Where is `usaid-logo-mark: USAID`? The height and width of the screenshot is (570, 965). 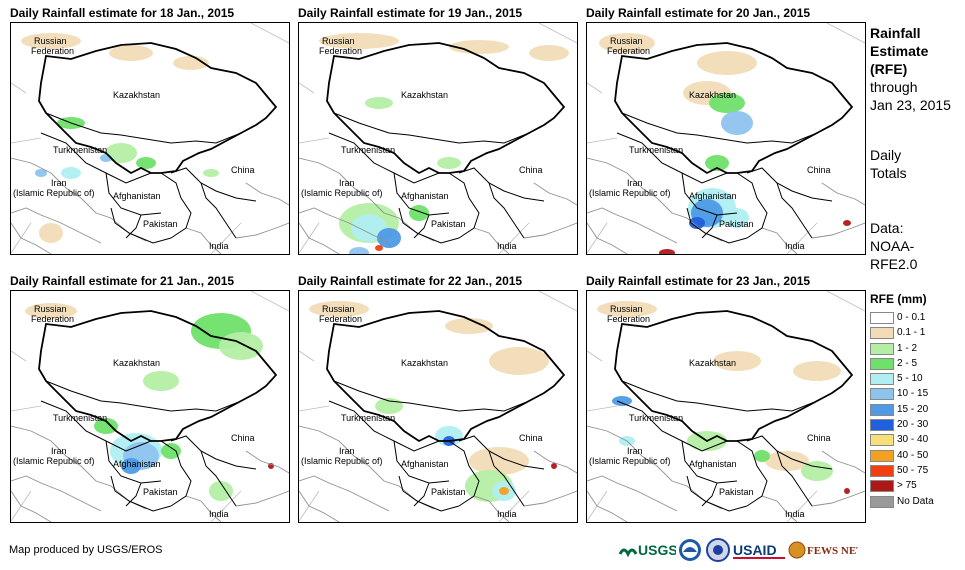 usaid-logo-mark: USAID is located at coordinates (759, 550).